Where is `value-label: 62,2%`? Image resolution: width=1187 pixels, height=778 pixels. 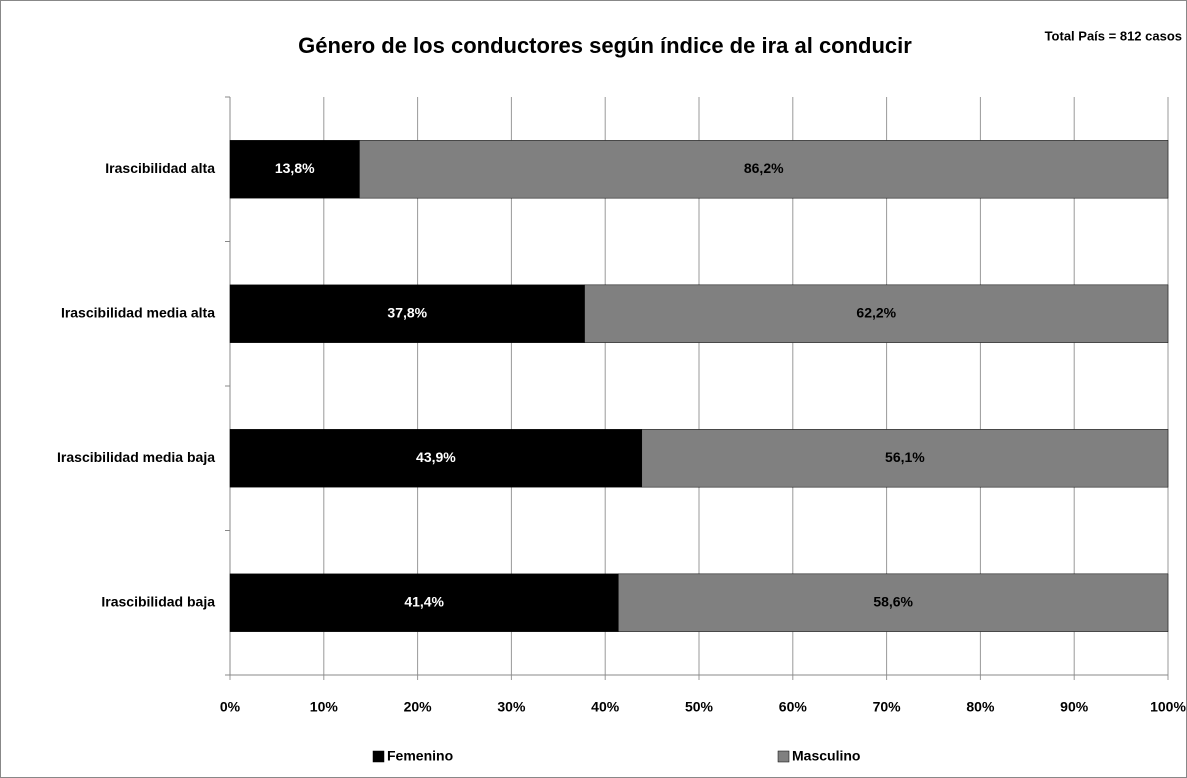 value-label: 62,2% is located at coordinates (876, 312).